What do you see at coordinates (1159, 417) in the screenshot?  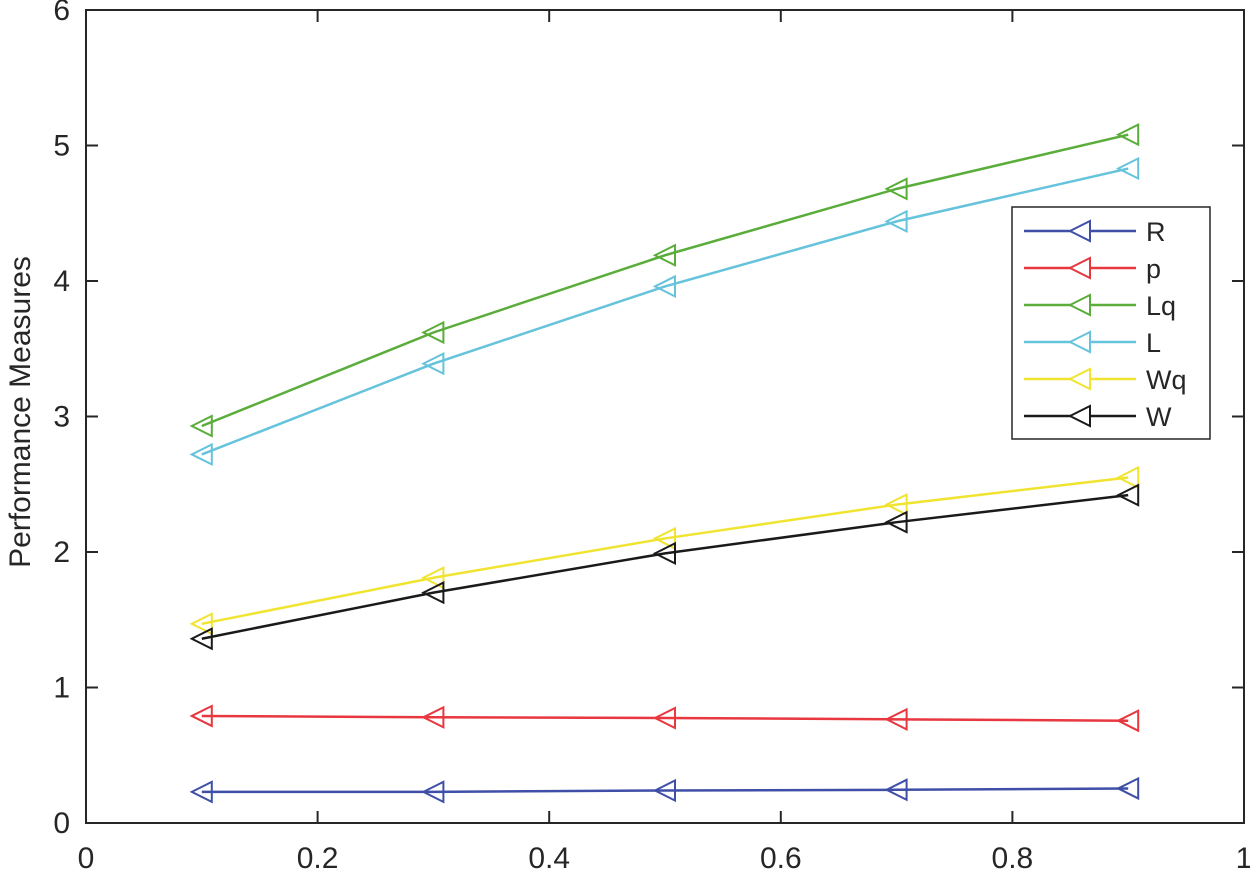 I see `legend-label: W` at bounding box center [1159, 417].